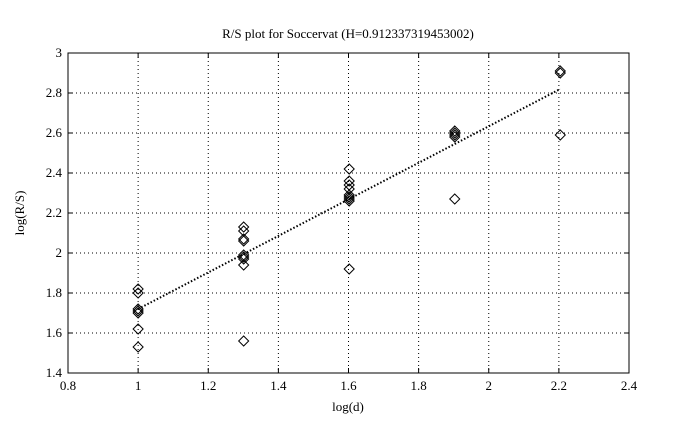 The image size is (686, 435). What do you see at coordinates (59, 52) in the screenshot?
I see `y-tick-label: 3` at bounding box center [59, 52].